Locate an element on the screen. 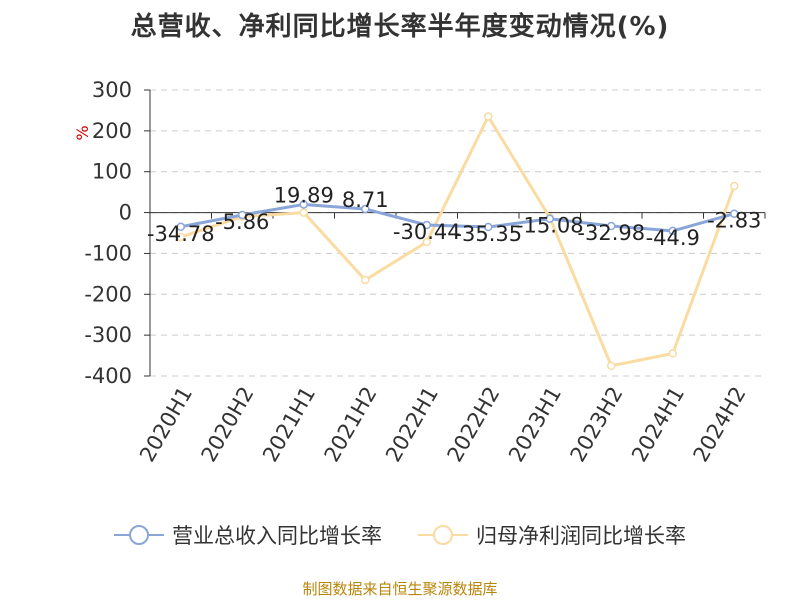  legend-item-revenue: 营业总收入同比增长率 is located at coordinates (248, 535).